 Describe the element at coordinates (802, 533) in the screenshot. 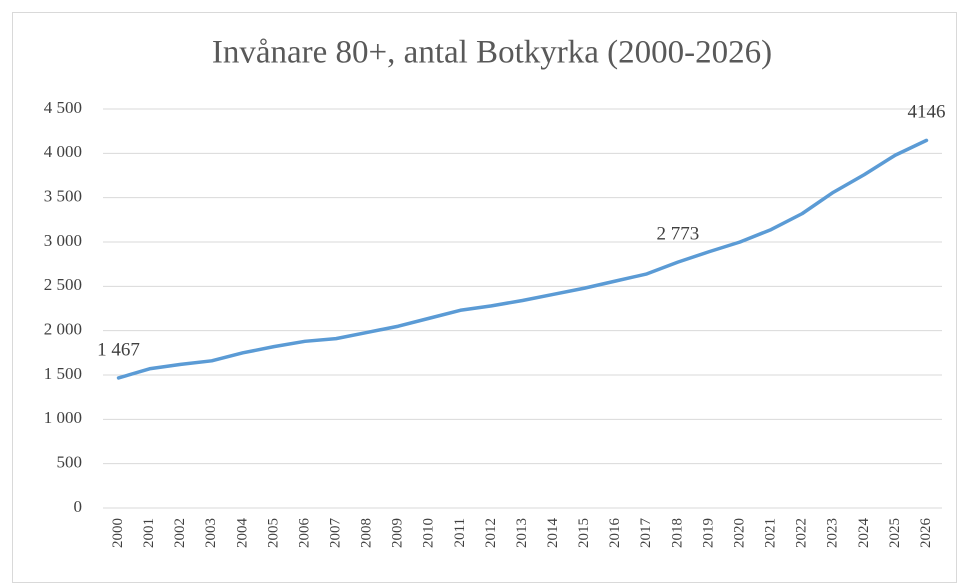

I see `x-tick-label: 2022` at that location.